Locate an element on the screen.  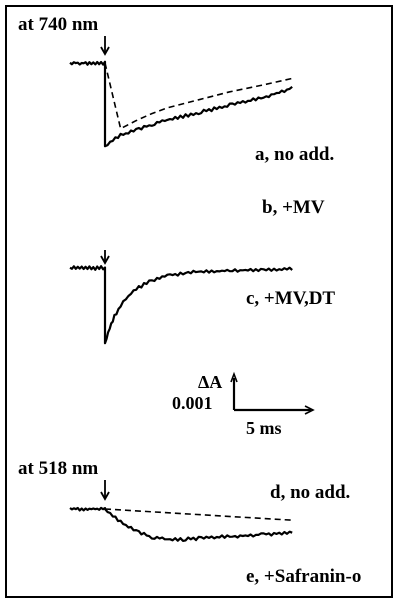
scale-bar-up-arrowhead is located at coordinates (234, 377).